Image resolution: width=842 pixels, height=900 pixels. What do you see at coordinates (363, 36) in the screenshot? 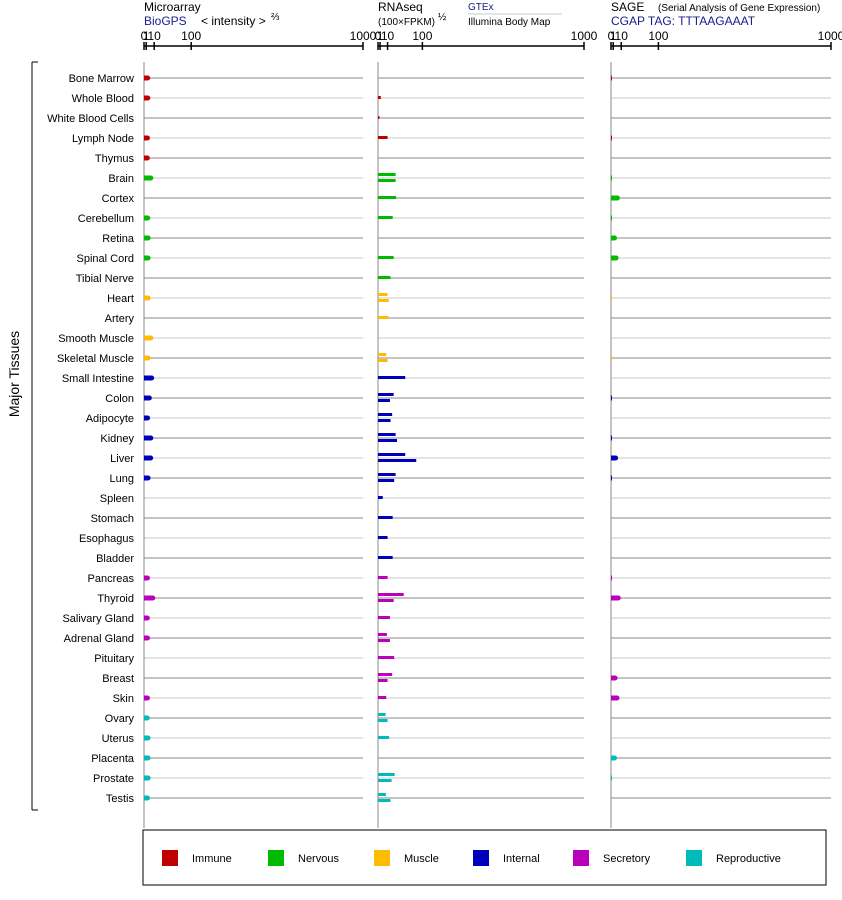
I see `axis-tick-label: 1000` at bounding box center [363, 36].